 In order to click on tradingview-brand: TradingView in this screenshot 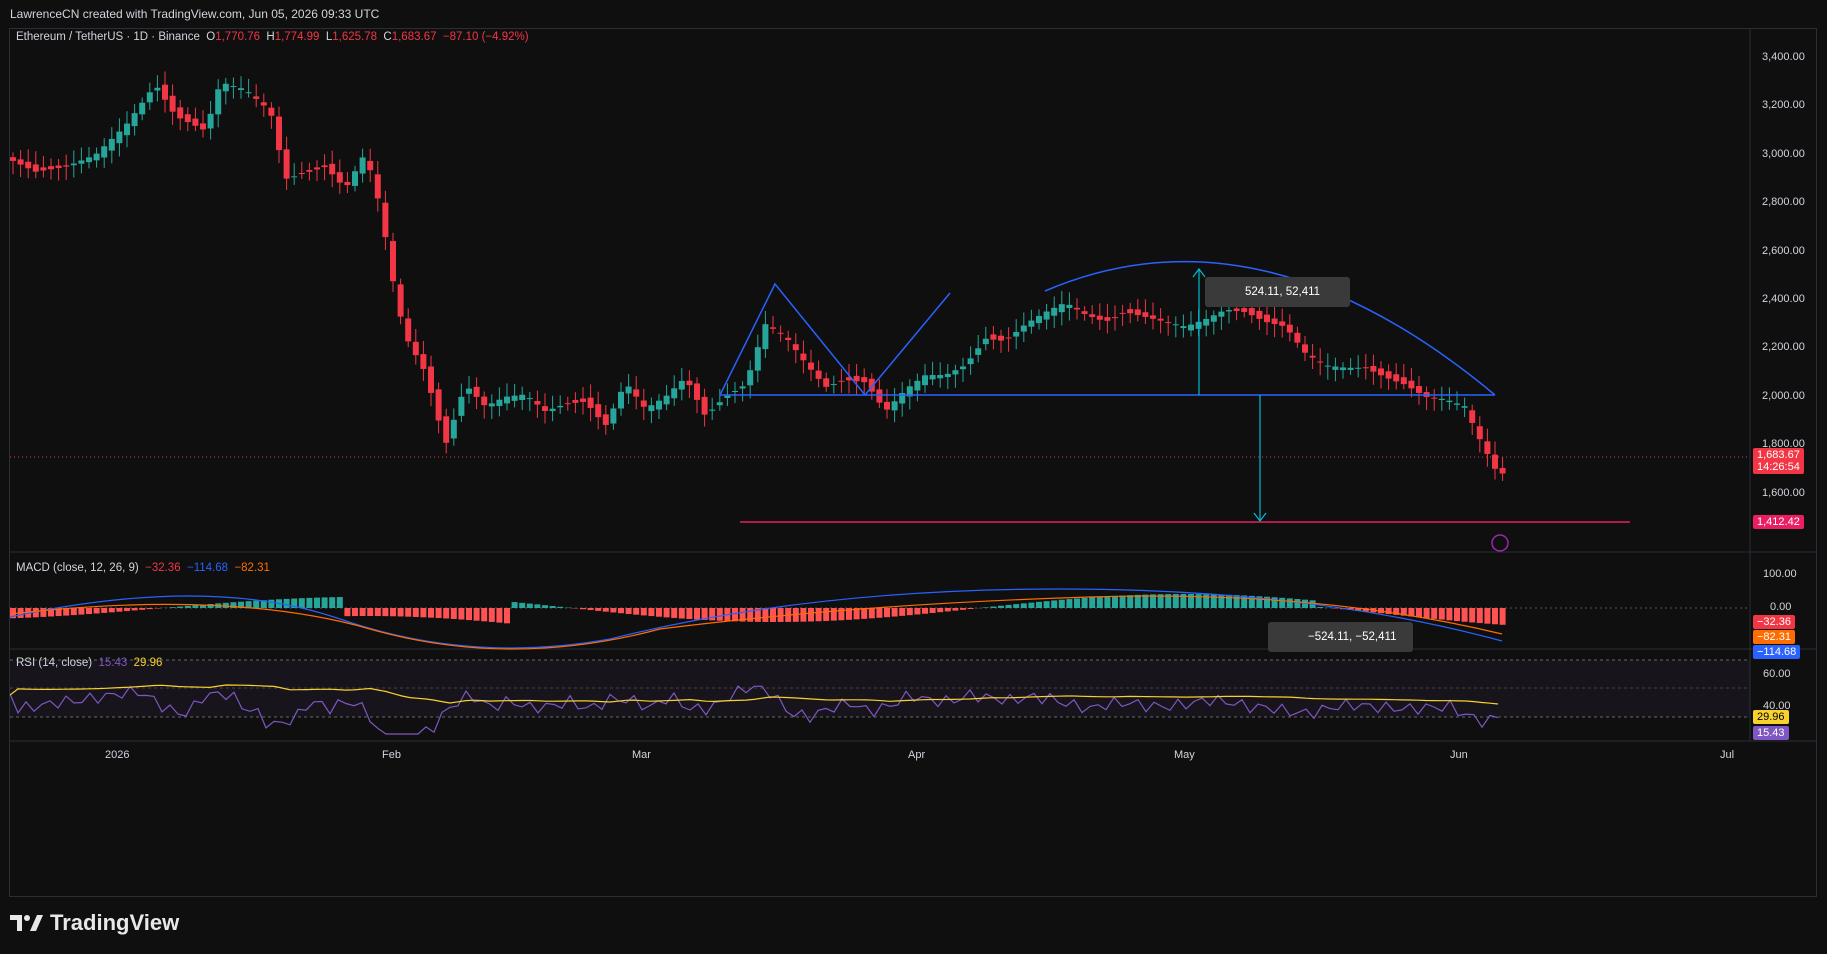, I will do `click(94, 923)`.